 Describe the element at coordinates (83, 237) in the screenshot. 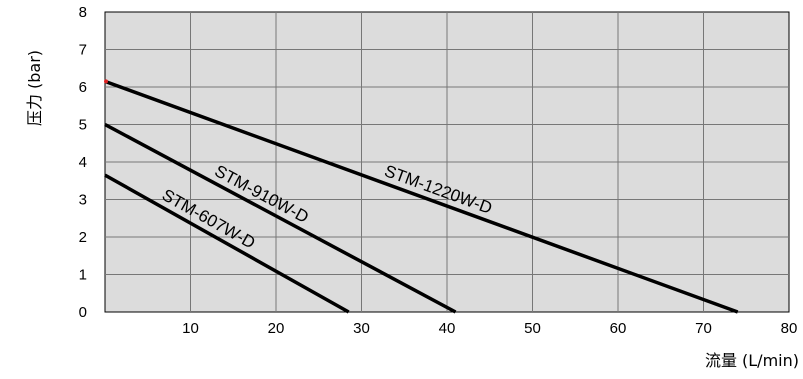

I see `y-tick-label: 2` at that location.